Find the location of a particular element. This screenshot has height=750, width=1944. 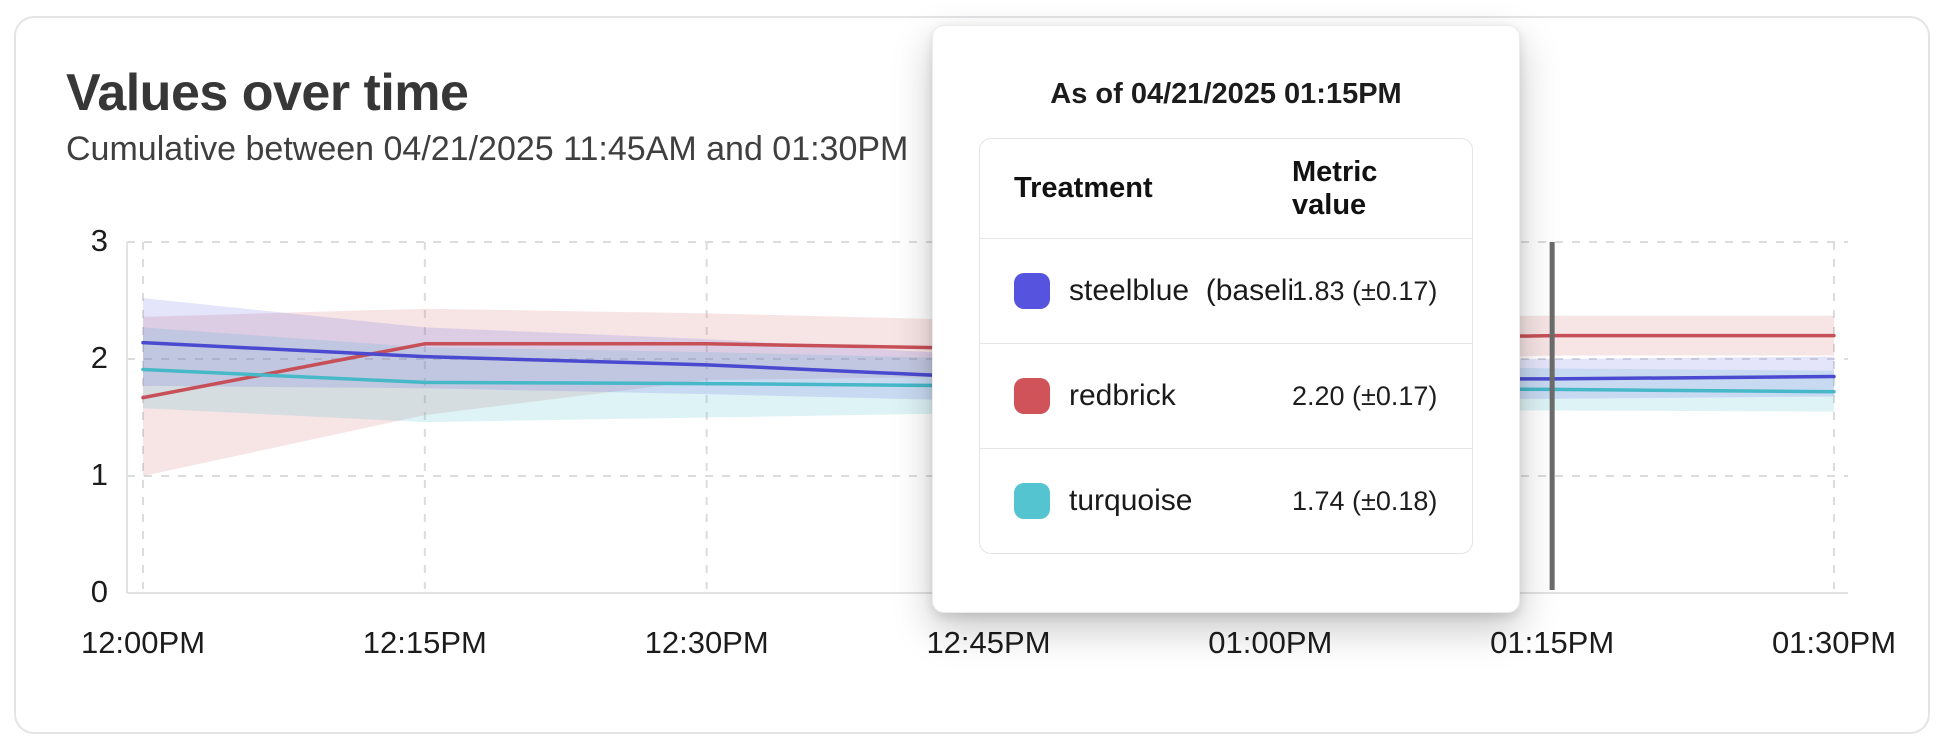

x-tick-label: 01:30PM is located at coordinates (1834, 642).